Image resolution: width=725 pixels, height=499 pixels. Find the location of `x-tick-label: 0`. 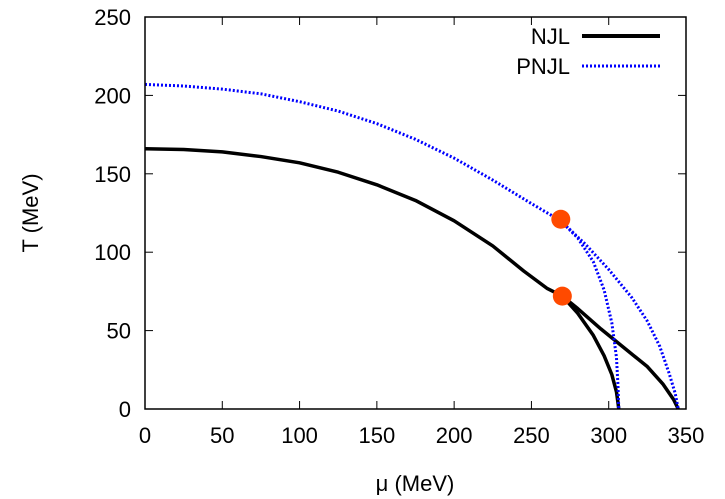

x-tick-label: 0 is located at coordinates (145, 435).